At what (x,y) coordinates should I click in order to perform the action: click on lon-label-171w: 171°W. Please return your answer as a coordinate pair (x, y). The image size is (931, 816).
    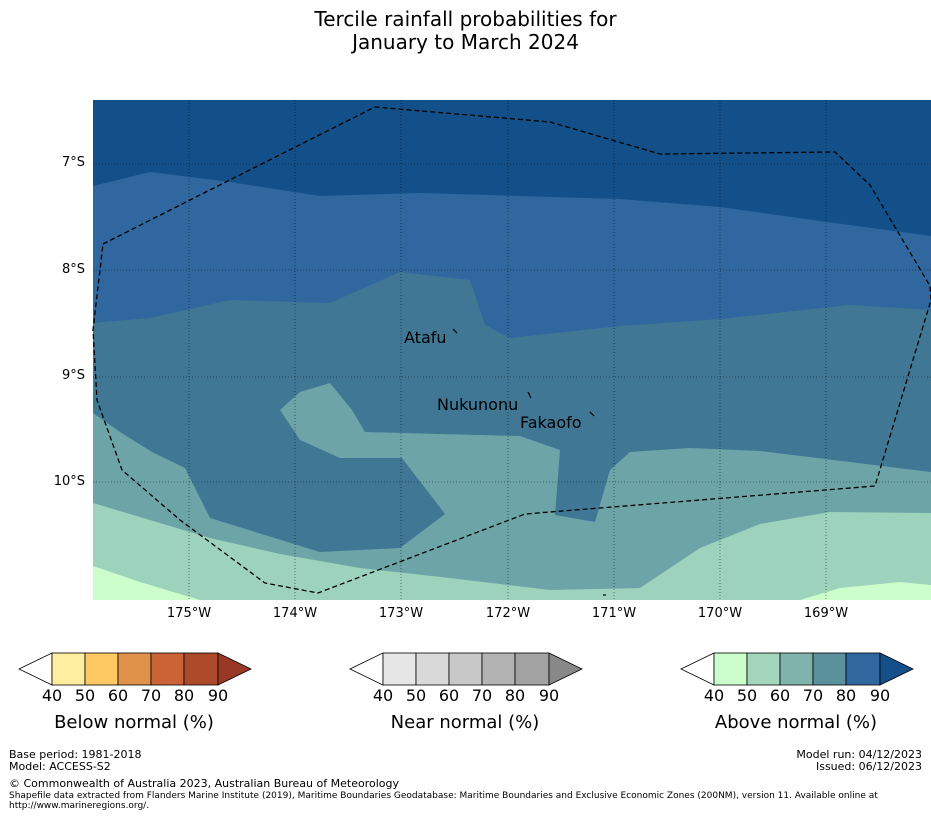
    Looking at the image, I should click on (614, 613).